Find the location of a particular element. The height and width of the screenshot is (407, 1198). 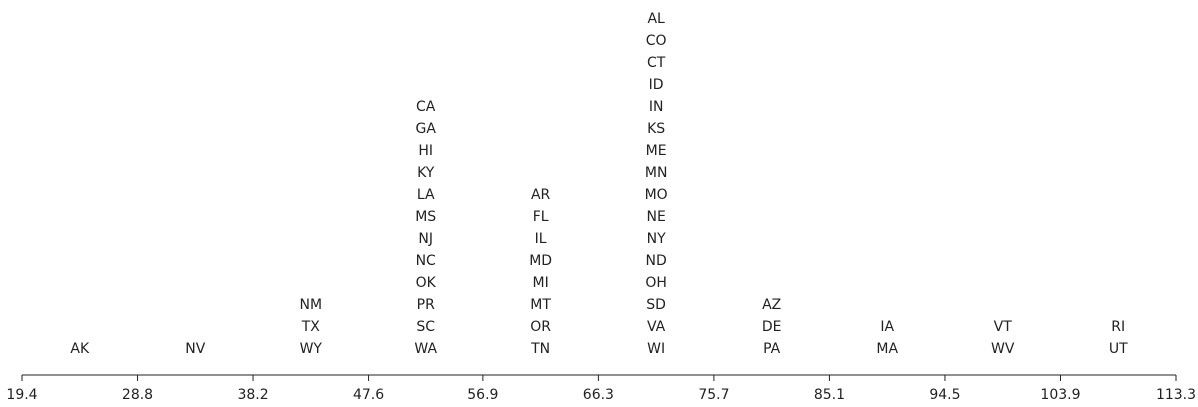

x-tick-label: 19.4 is located at coordinates (21, 395).